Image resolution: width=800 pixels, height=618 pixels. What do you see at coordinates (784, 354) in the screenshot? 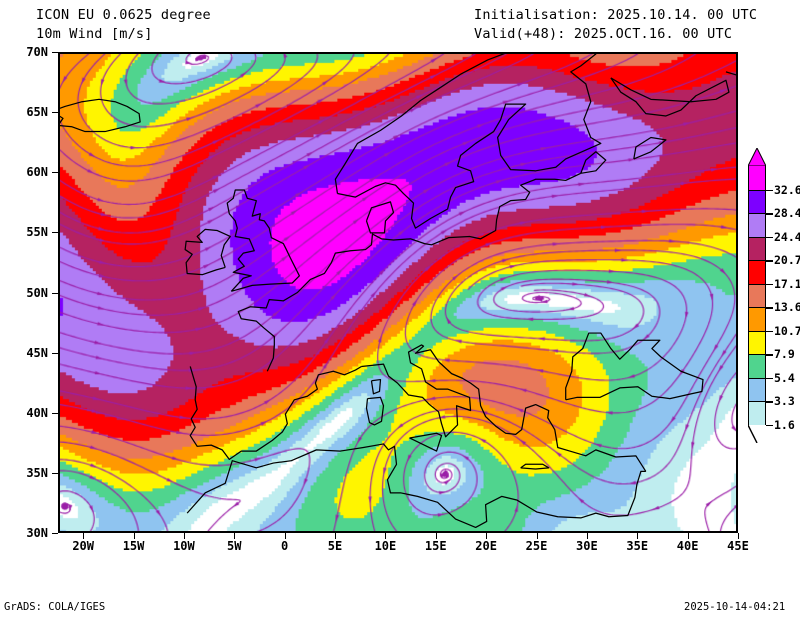
I see `colorbar-tick-label: 7.9` at bounding box center [784, 354].